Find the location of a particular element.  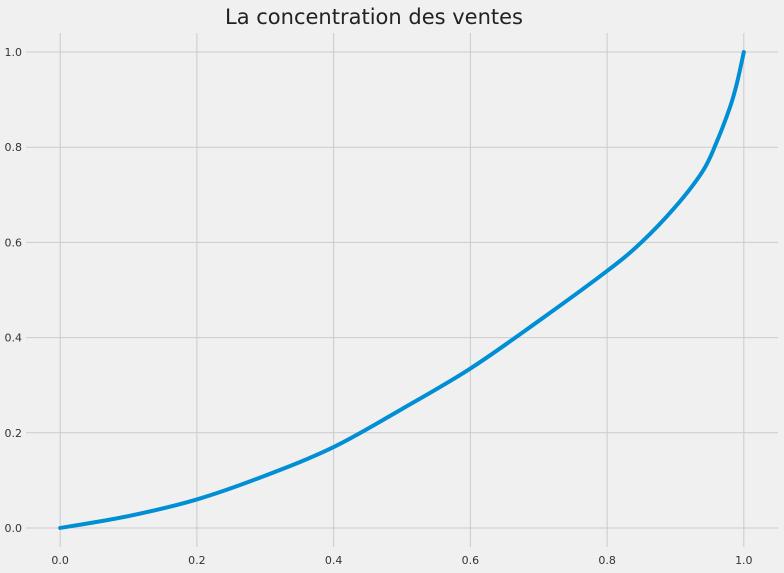

y-tick-label: 0.6 is located at coordinates (14, 242).